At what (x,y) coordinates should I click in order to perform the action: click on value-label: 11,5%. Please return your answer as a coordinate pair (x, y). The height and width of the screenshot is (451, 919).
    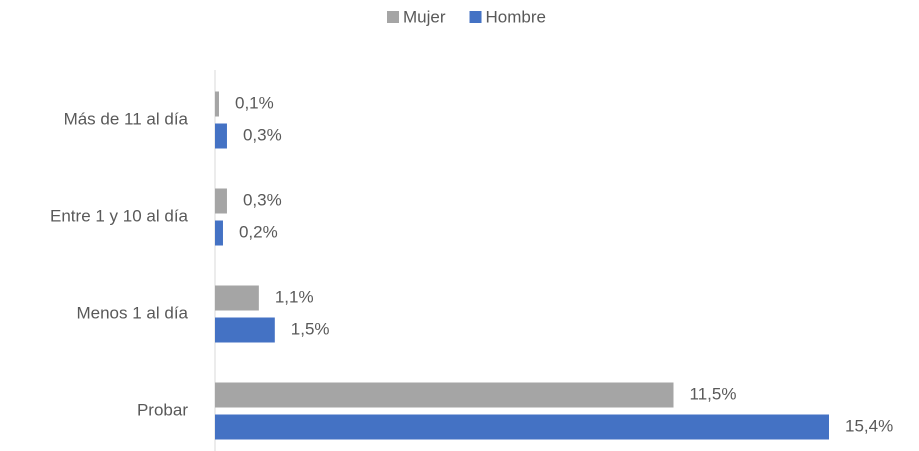
    Looking at the image, I should click on (713, 393).